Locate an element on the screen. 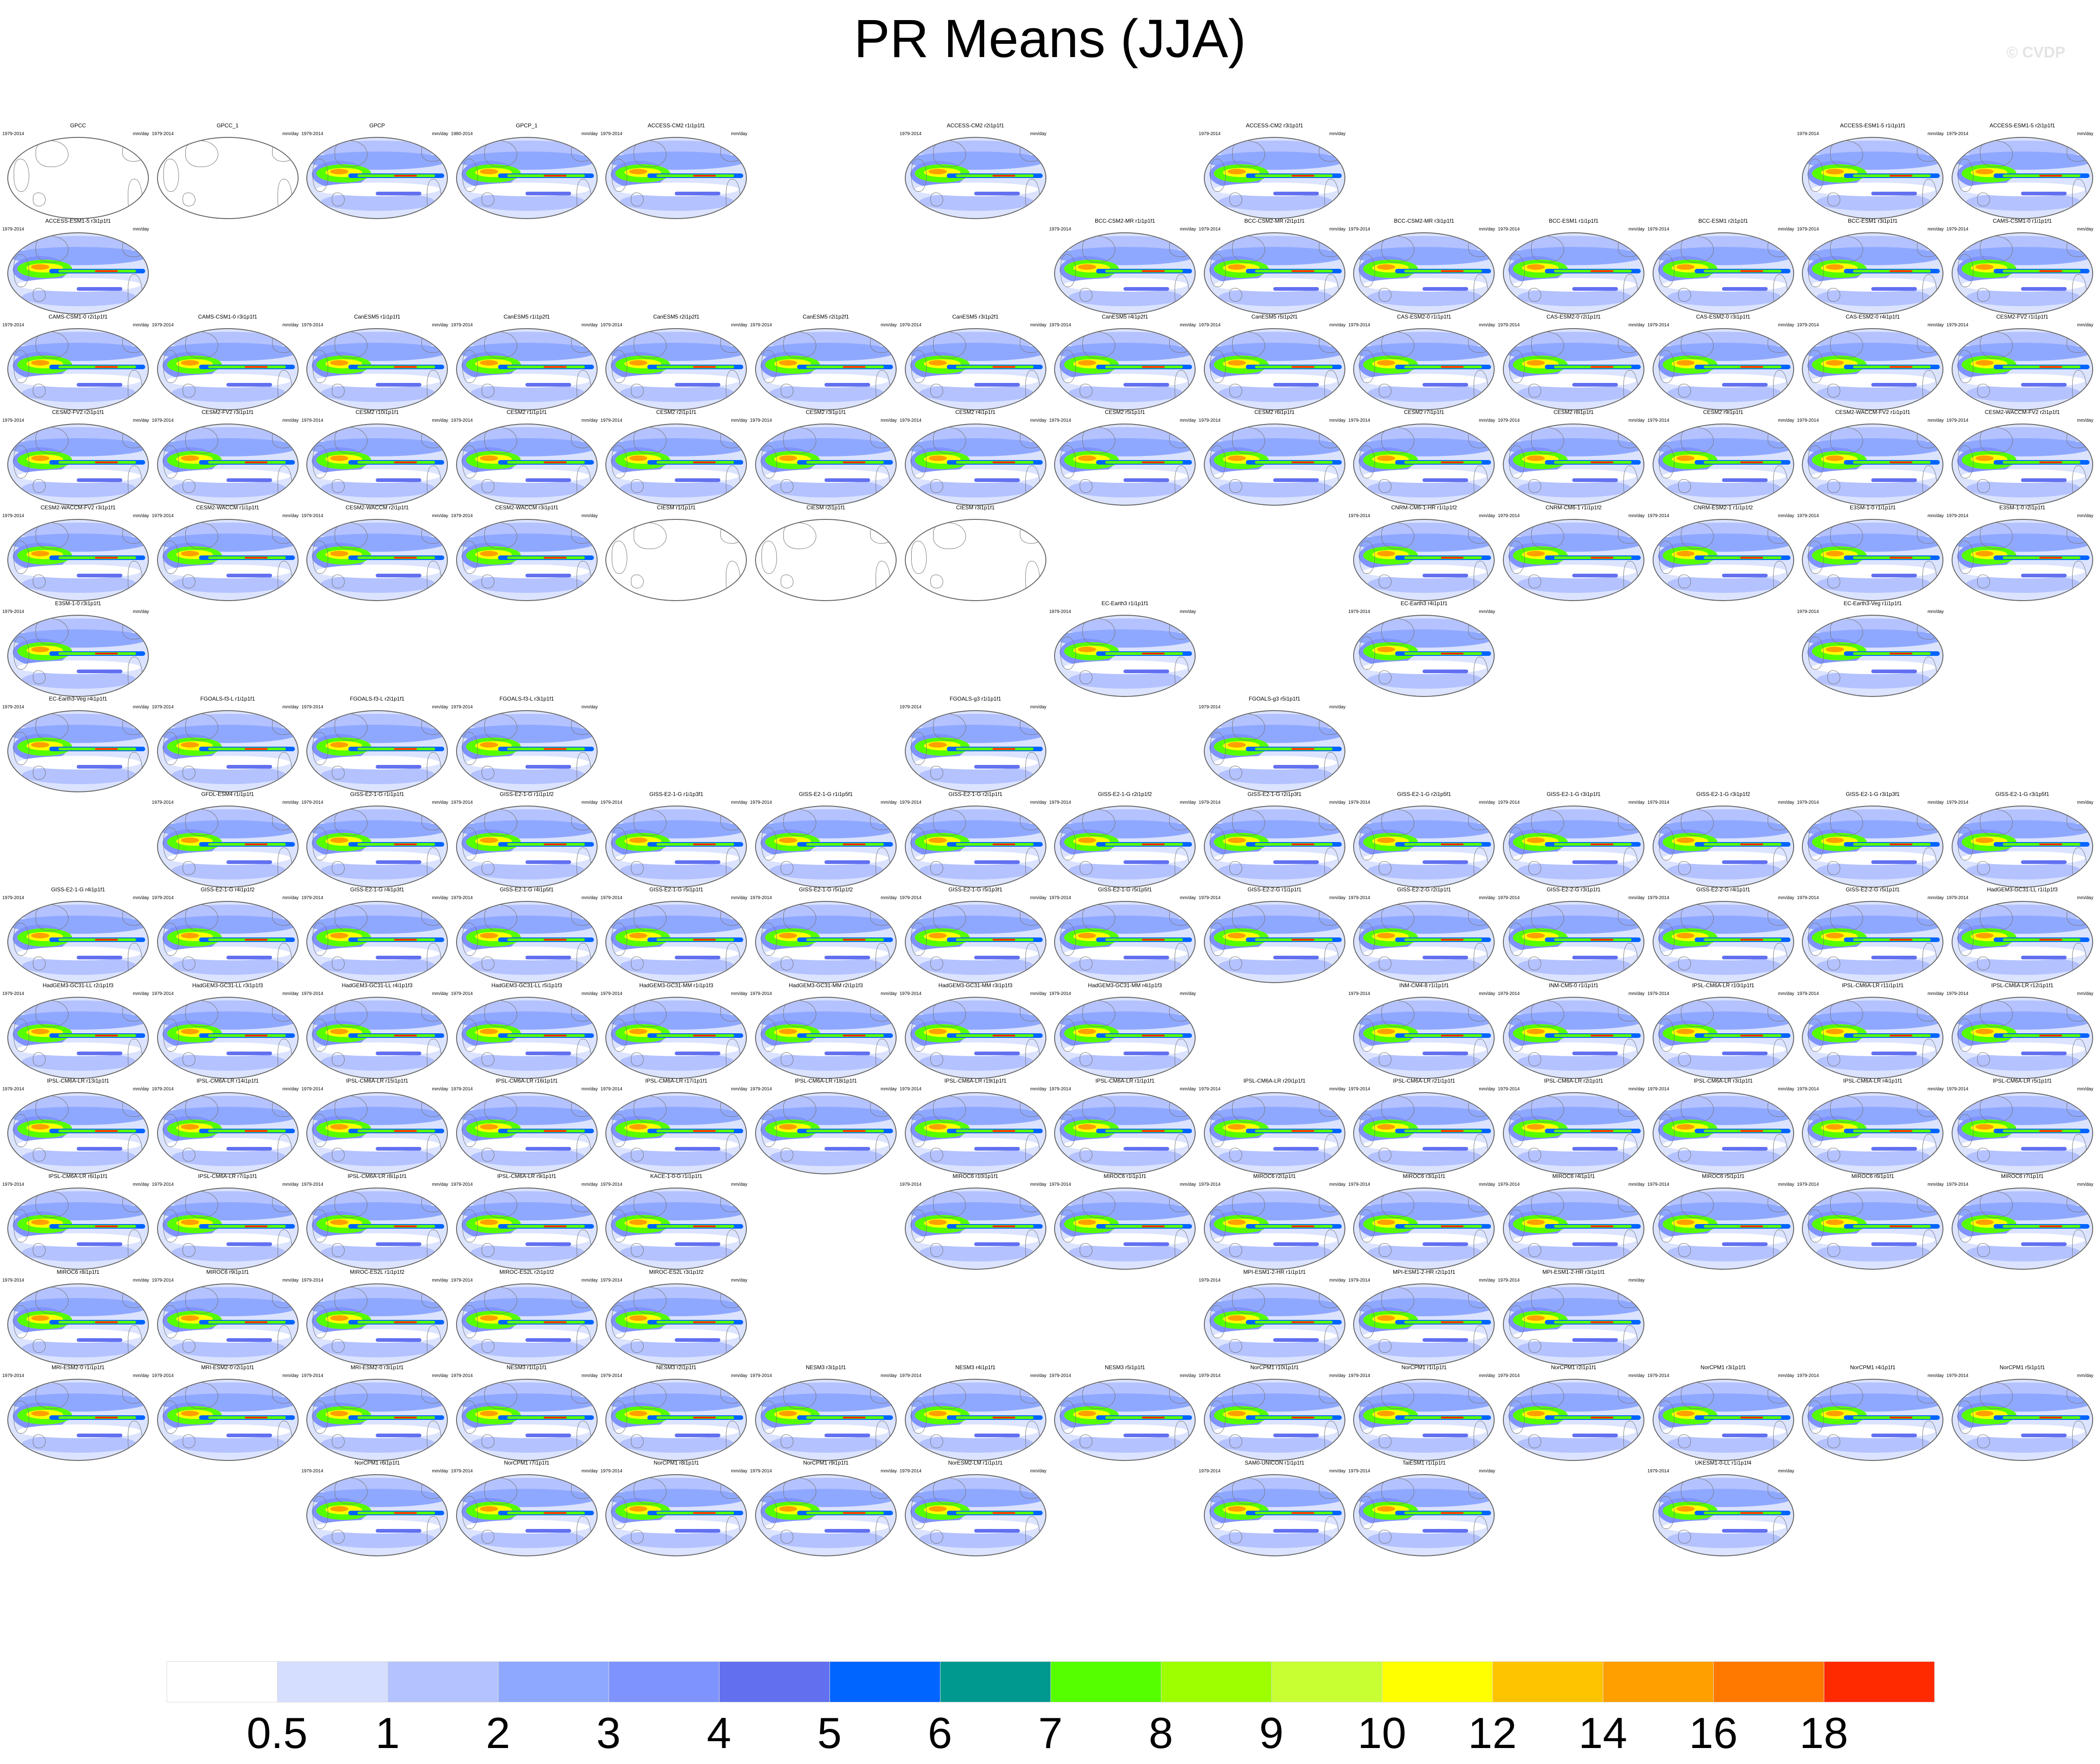 This screenshot has width=2100, height=1764. map-panel: IPSL-CM6A-LR r18i1p1f1 1979-2014 mm/day is located at coordinates (825, 1126).